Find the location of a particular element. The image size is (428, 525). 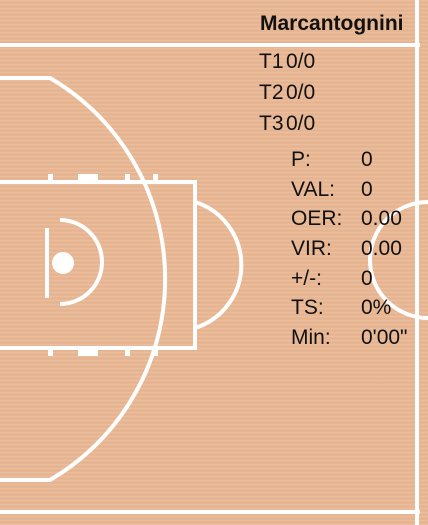

shot-label: T3 is located at coordinates (271, 123).